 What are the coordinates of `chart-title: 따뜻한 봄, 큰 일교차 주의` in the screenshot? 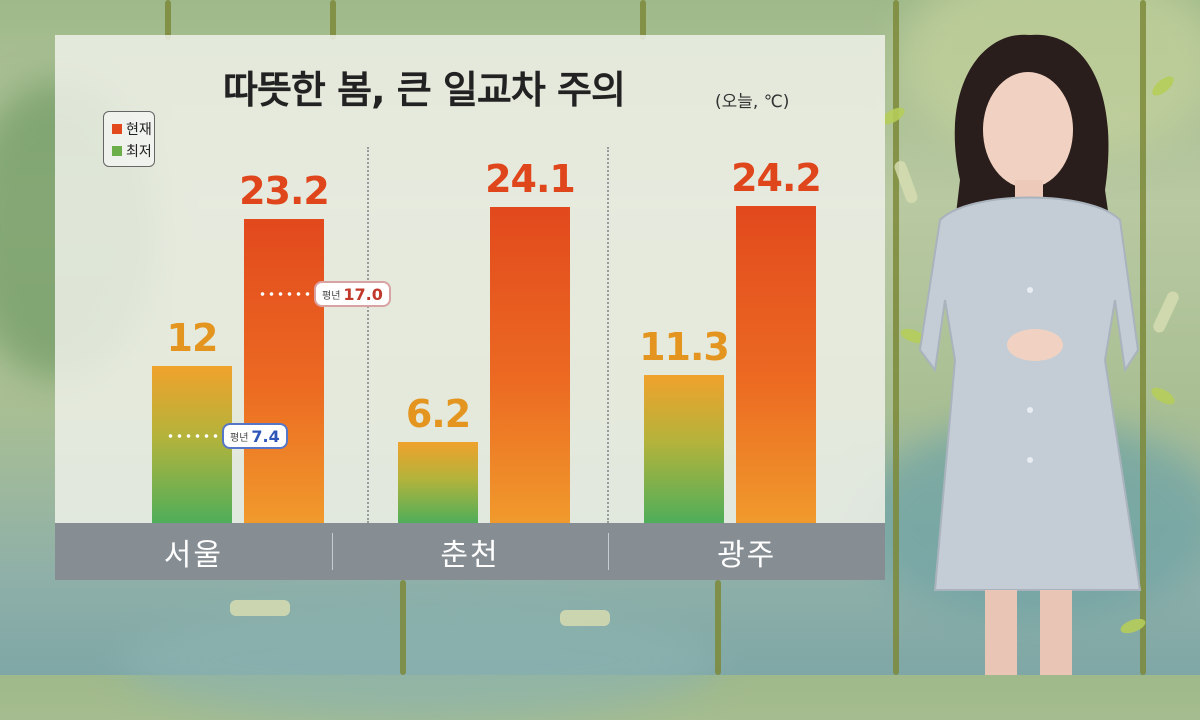 It's located at (424, 90).